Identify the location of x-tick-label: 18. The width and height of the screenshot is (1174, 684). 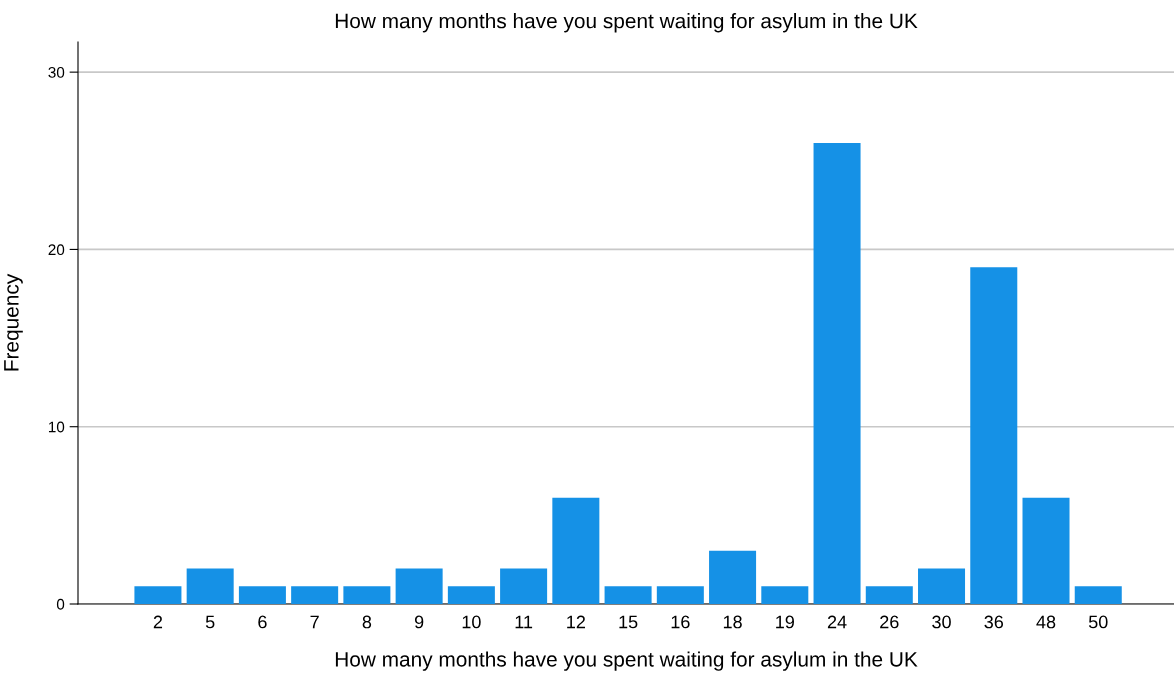
(732, 622).